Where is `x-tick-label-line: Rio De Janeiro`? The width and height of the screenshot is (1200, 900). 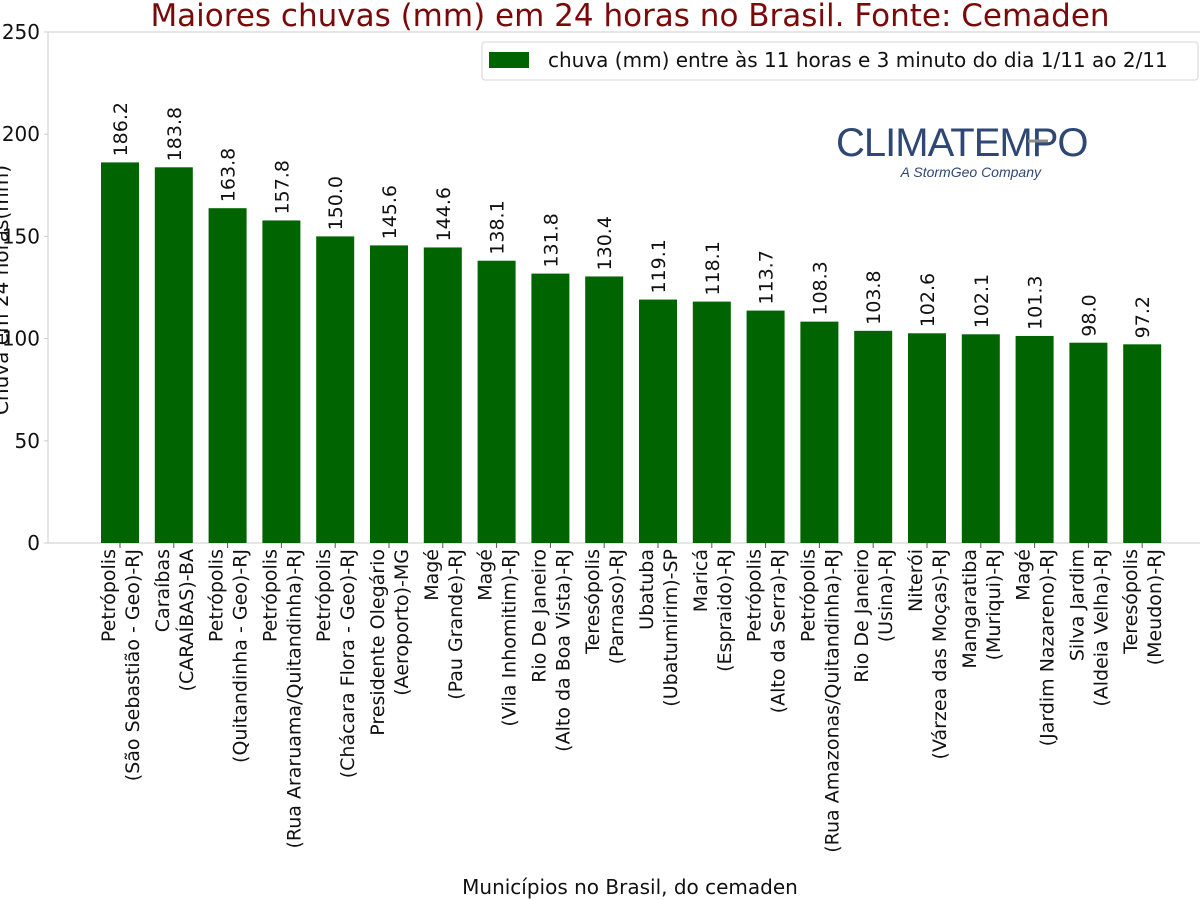 x-tick-label-line: Rio De Janeiro is located at coordinates (862, 616).